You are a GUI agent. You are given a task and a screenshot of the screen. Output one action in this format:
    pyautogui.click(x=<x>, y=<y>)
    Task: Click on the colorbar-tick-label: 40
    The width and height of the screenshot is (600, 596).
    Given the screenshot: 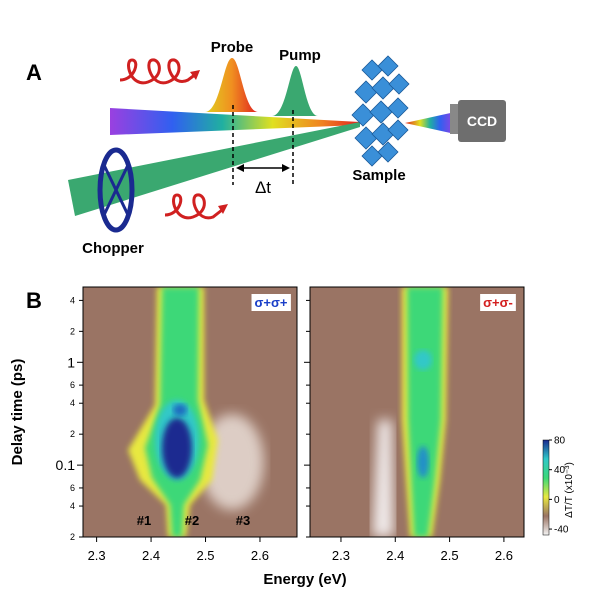 What is the action you would take?
    pyautogui.click(x=560, y=470)
    